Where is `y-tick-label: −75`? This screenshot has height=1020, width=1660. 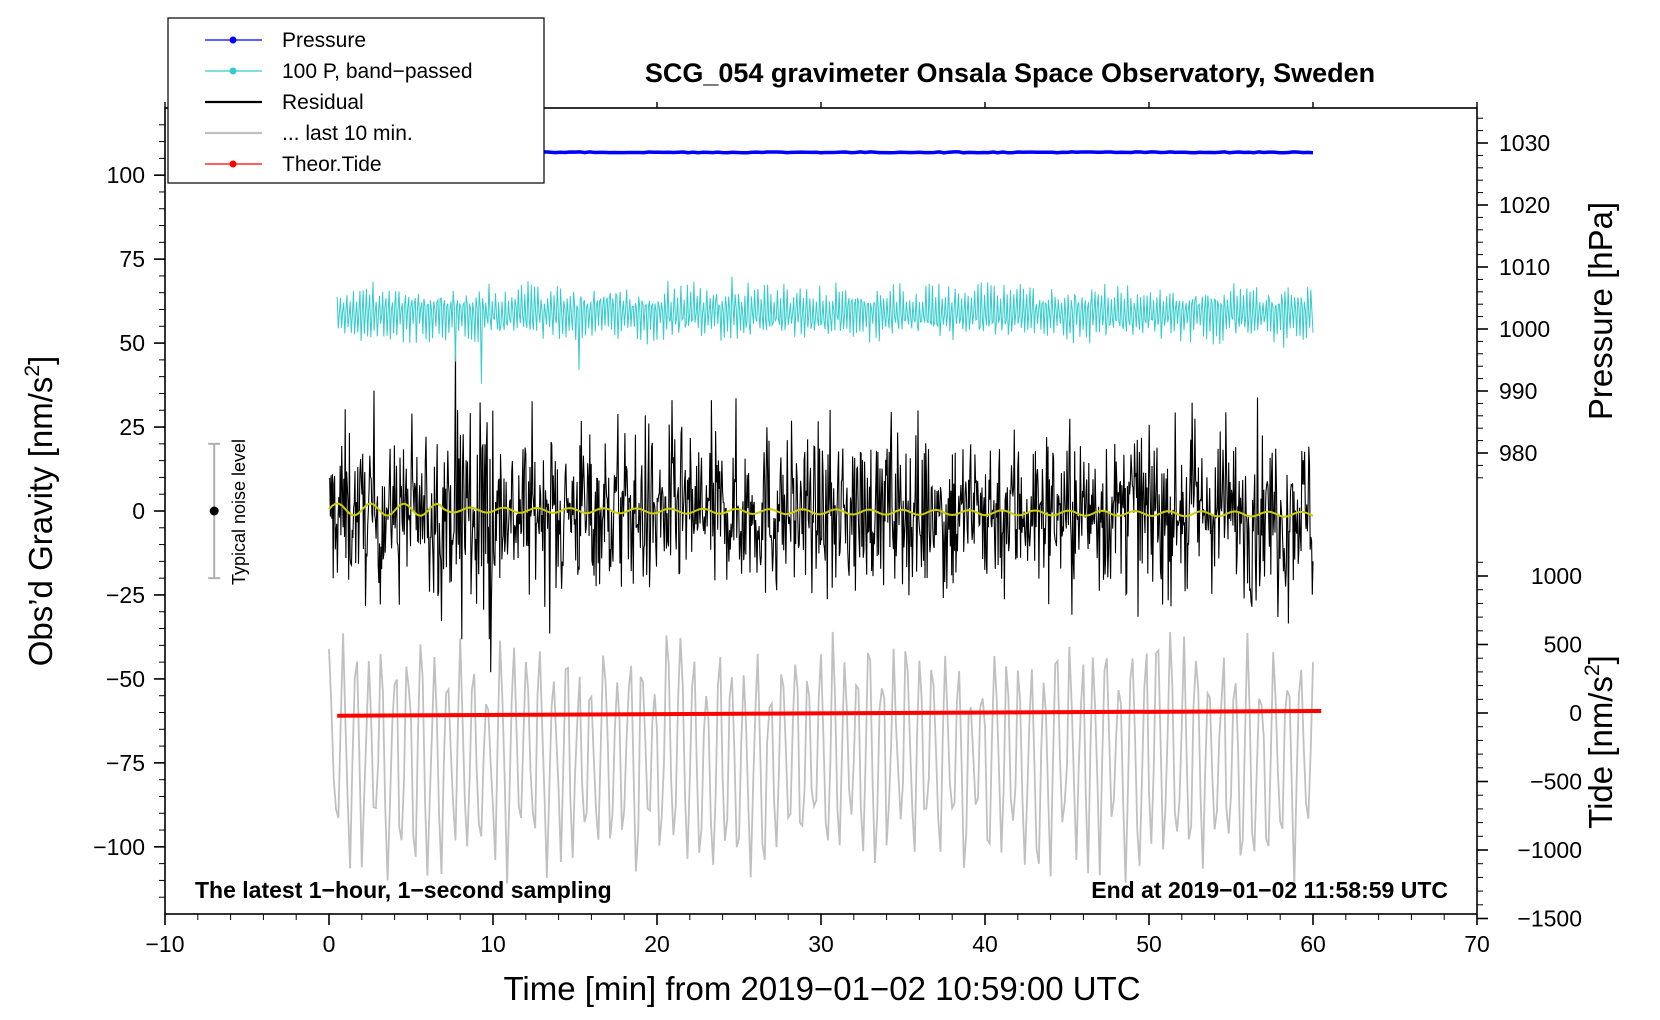
y-tick-label: −75 is located at coordinates (125, 763).